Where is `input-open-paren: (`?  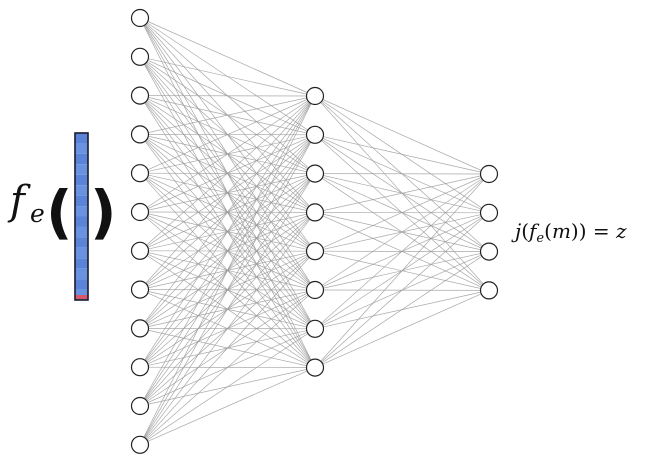
input-open-paren: ( is located at coordinates (59, 212).